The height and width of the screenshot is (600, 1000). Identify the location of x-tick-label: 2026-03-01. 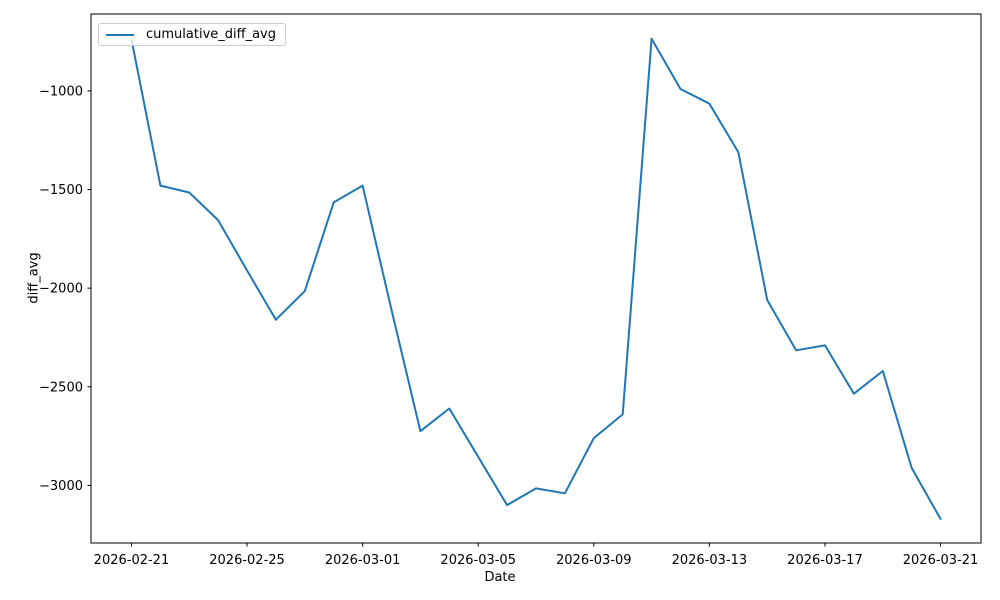
(363, 560).